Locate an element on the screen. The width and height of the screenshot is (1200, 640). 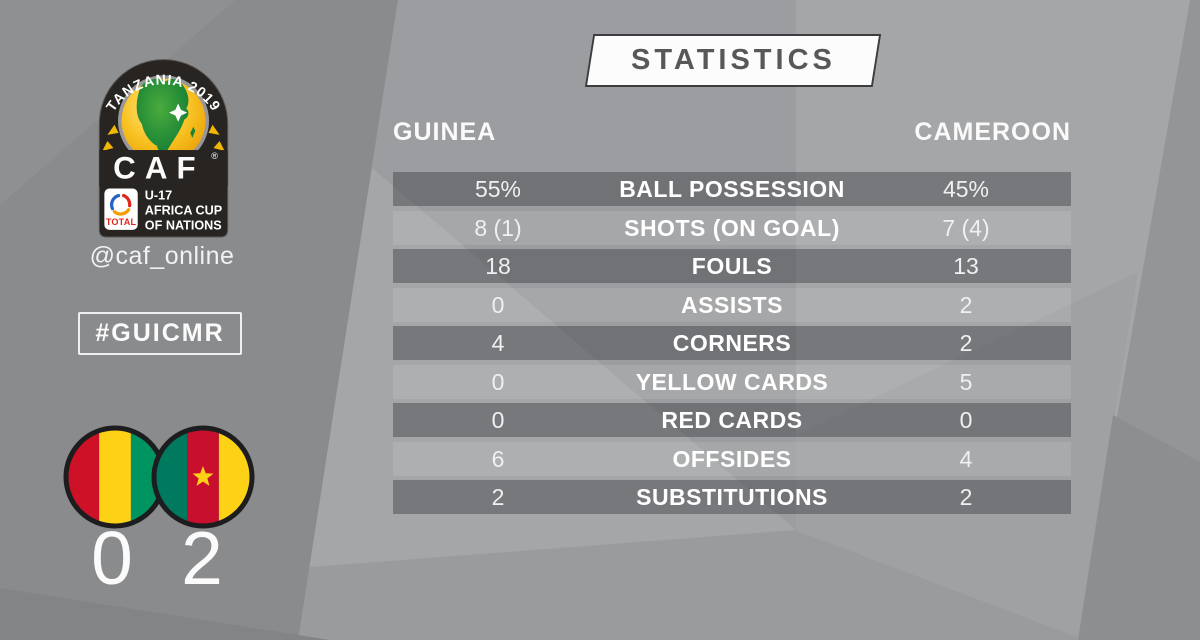
team-header-row: GUINEA CAMEROON is located at coordinates (732, 133).